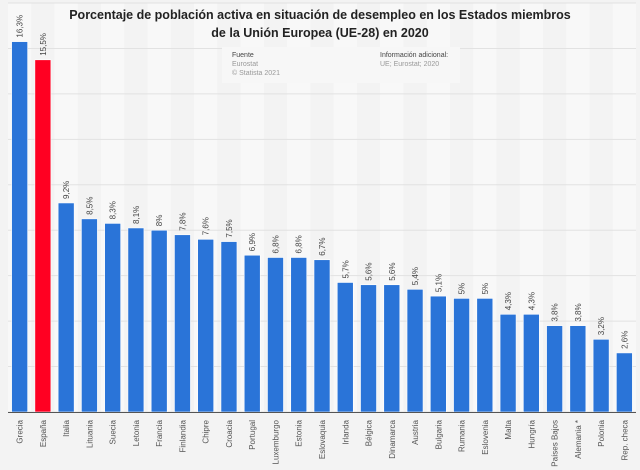  What do you see at coordinates (252, 333) in the screenshot?
I see `bar-portugal` at bounding box center [252, 333].